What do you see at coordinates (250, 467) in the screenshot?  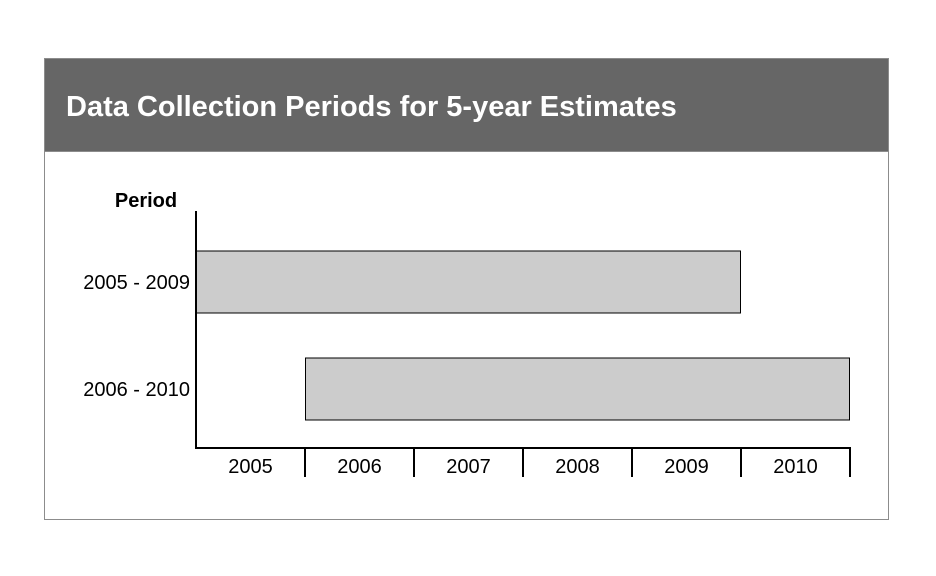 I see `x-tick-label: 2005` at bounding box center [250, 467].